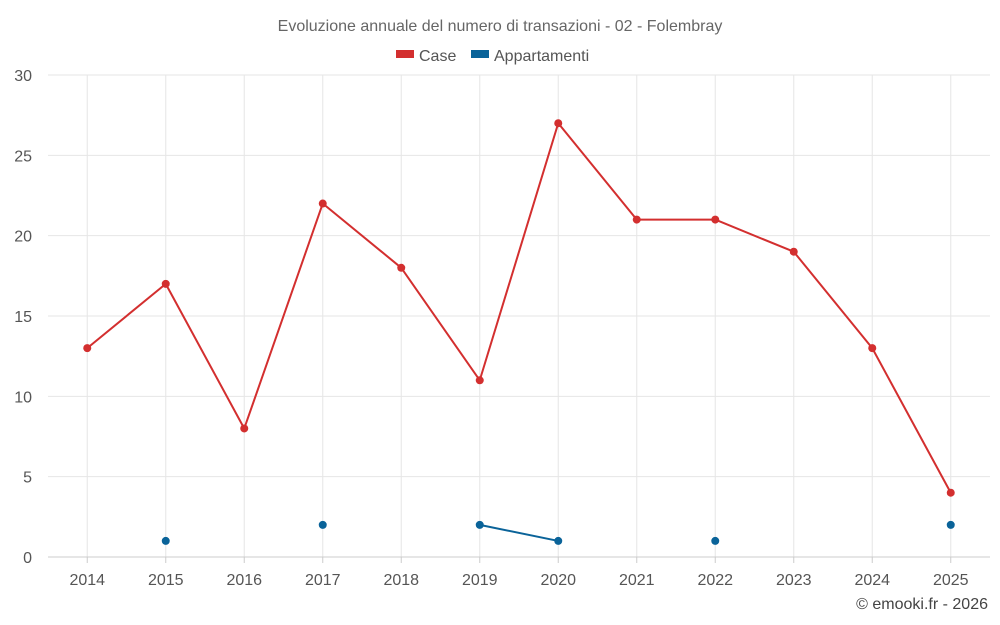 This screenshot has height=625, width=1000. I want to click on y-tick-label: 5, so click(27, 478).